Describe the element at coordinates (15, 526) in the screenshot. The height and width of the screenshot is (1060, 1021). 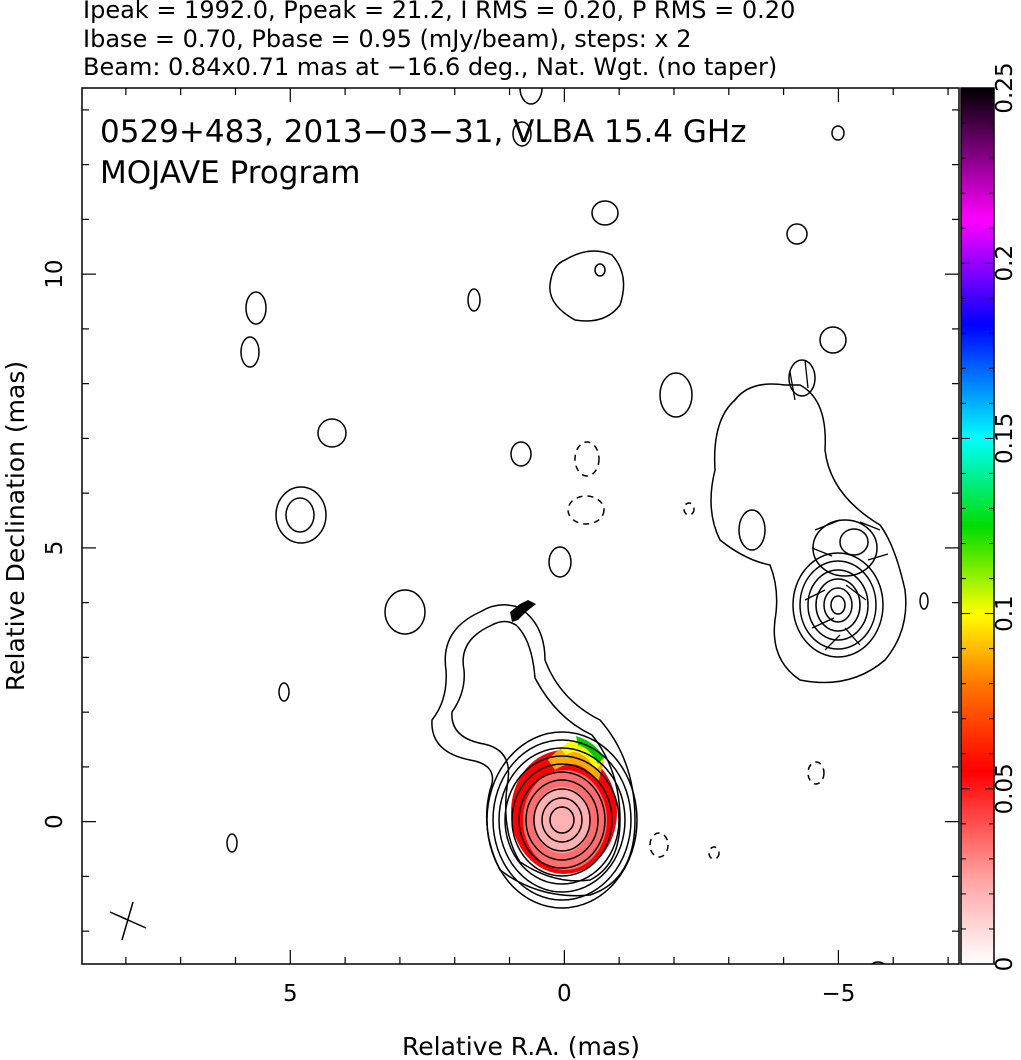
I see `y-axis-label: Relative Declination (mas)` at that location.